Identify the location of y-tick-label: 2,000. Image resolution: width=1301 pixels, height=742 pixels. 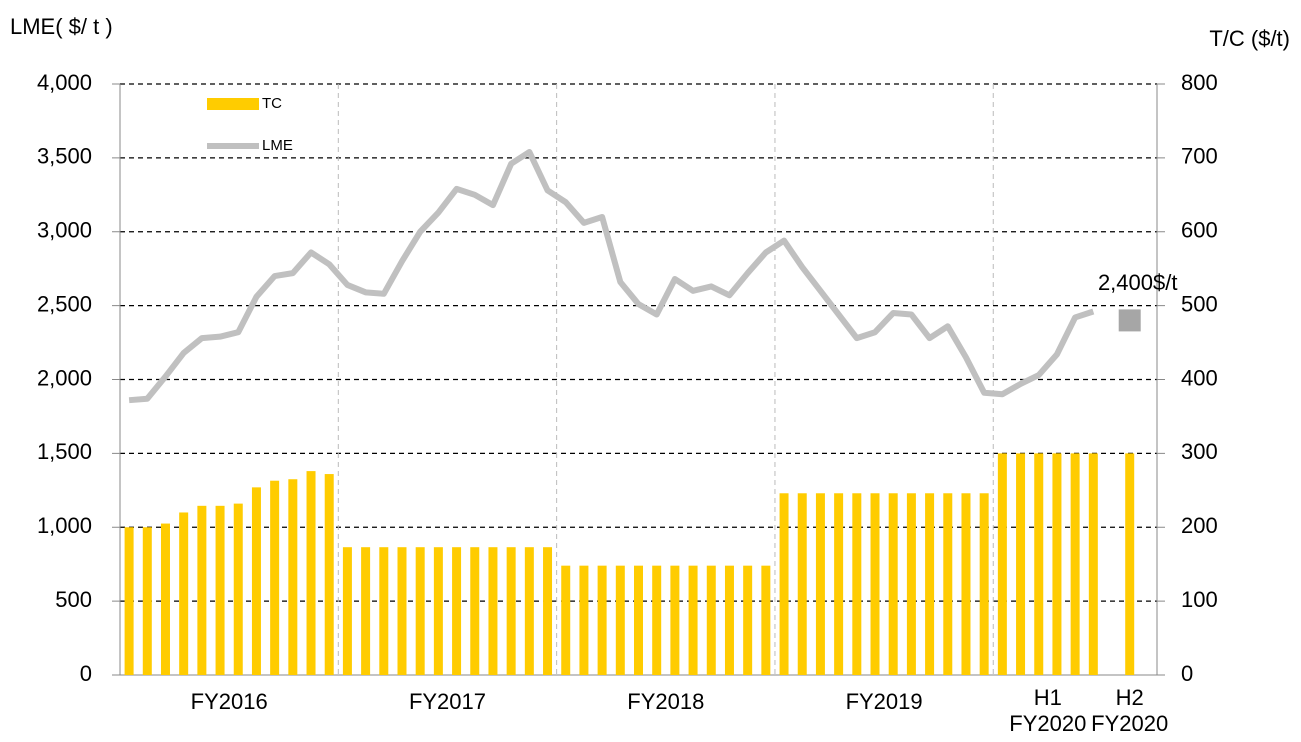
(64, 377).